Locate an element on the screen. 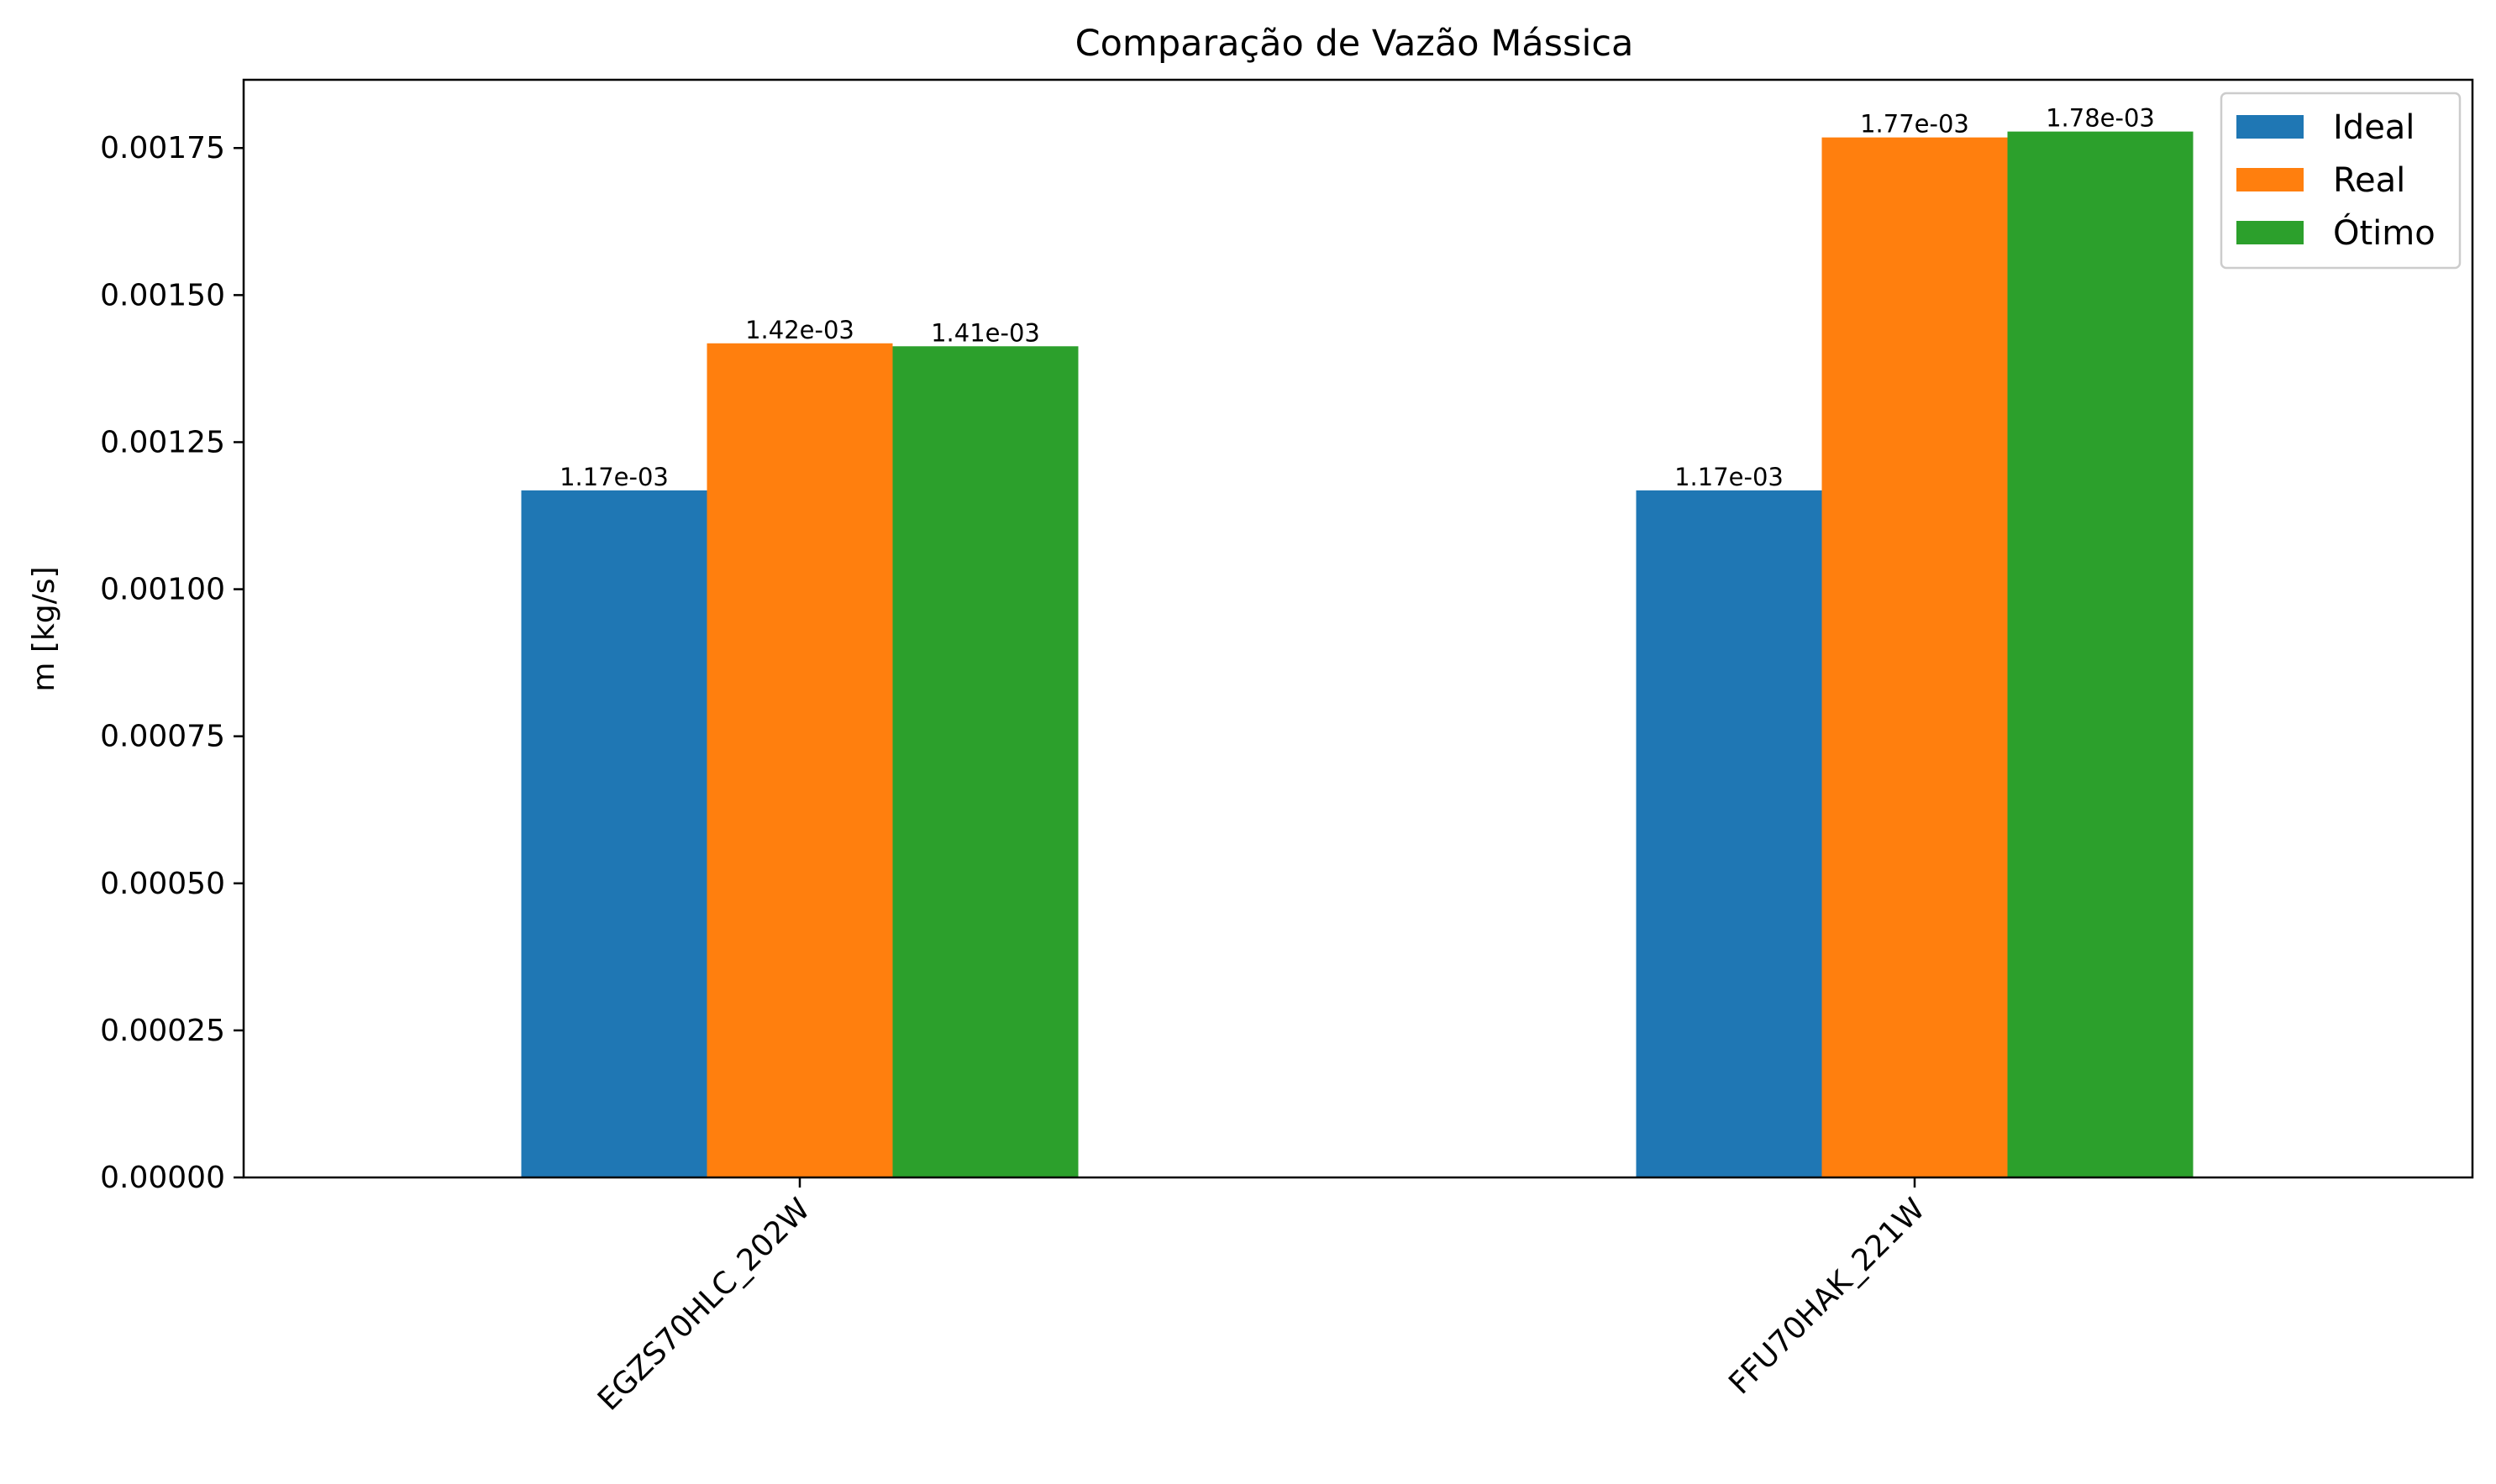 The image size is (2496, 1484). y-tick-label: 0.00000 is located at coordinates (163, 1178).